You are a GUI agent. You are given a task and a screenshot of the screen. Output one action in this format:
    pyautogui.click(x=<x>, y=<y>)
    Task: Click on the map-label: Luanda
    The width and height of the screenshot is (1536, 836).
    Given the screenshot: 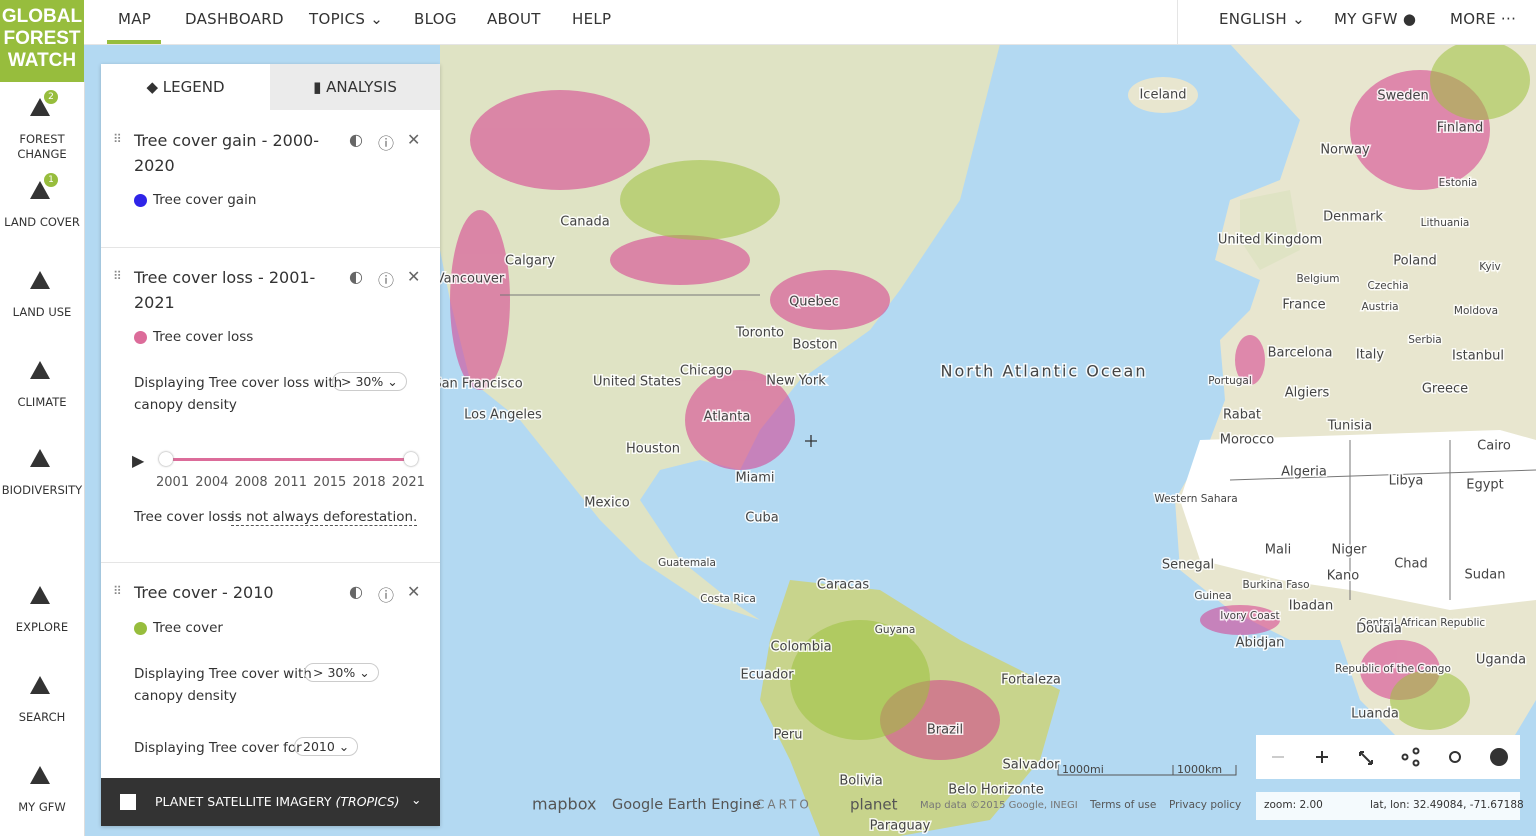 What is the action you would take?
    pyautogui.click(x=1375, y=714)
    